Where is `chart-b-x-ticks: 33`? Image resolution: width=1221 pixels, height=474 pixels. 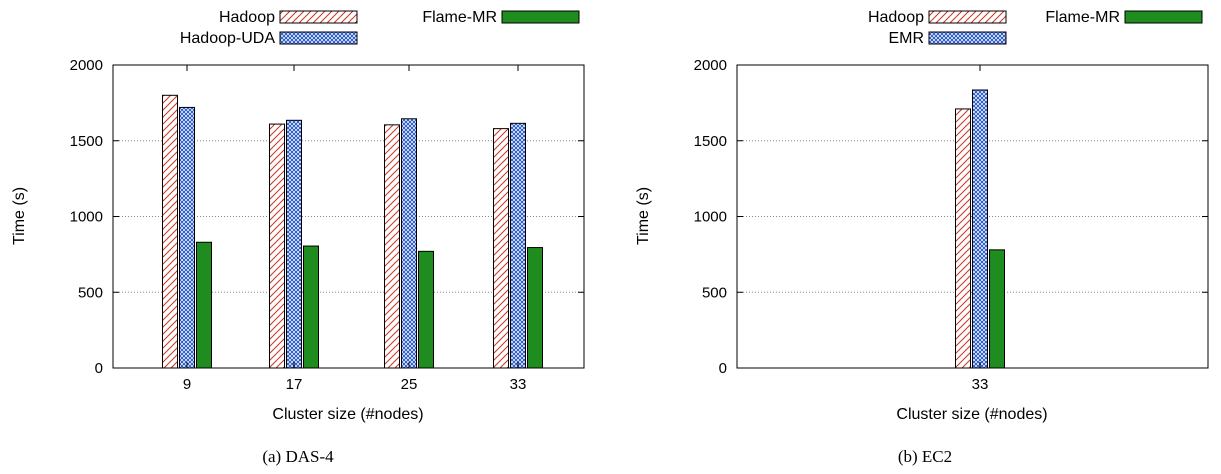
chart-b-x-ticks: 33 is located at coordinates (980, 229).